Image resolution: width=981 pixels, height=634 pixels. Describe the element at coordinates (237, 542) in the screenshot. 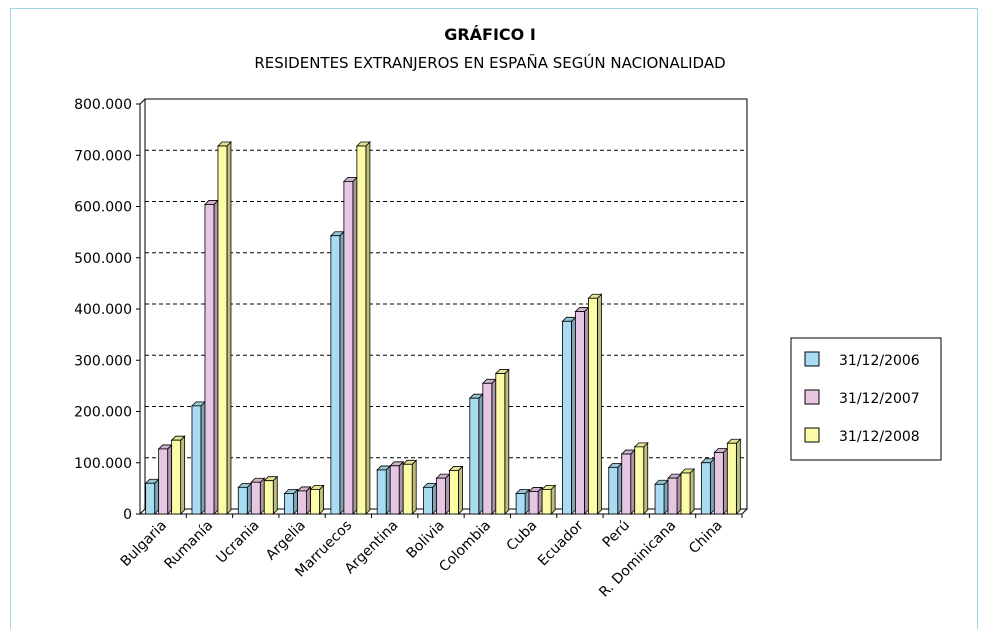

I see `x-tick-label: Ucrania` at that location.